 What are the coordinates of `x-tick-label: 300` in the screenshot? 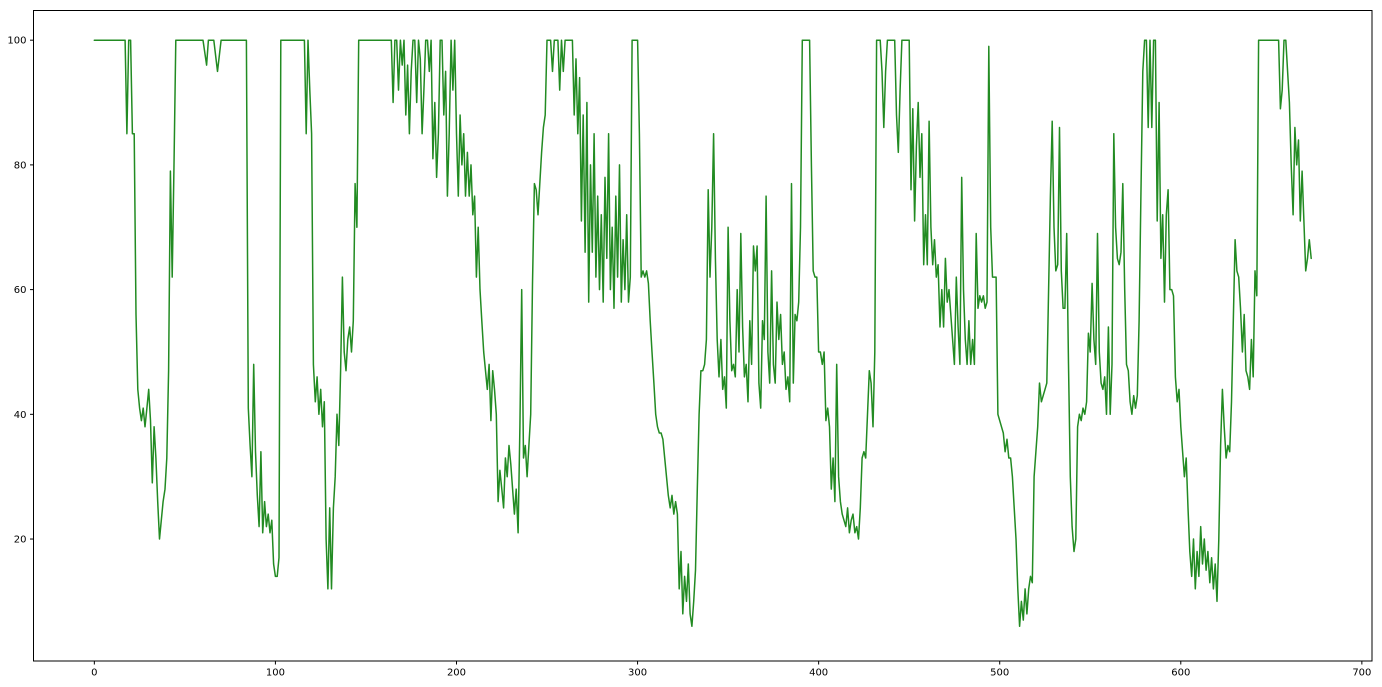 It's located at (637, 673).